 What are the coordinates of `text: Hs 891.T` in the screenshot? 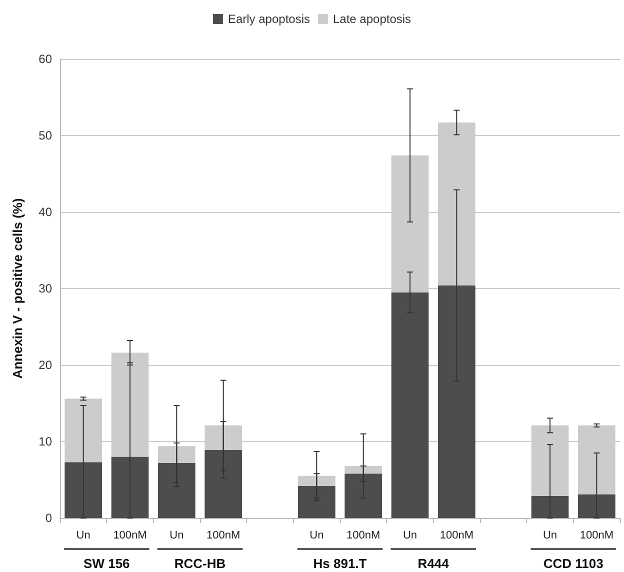 It's located at (340, 563).